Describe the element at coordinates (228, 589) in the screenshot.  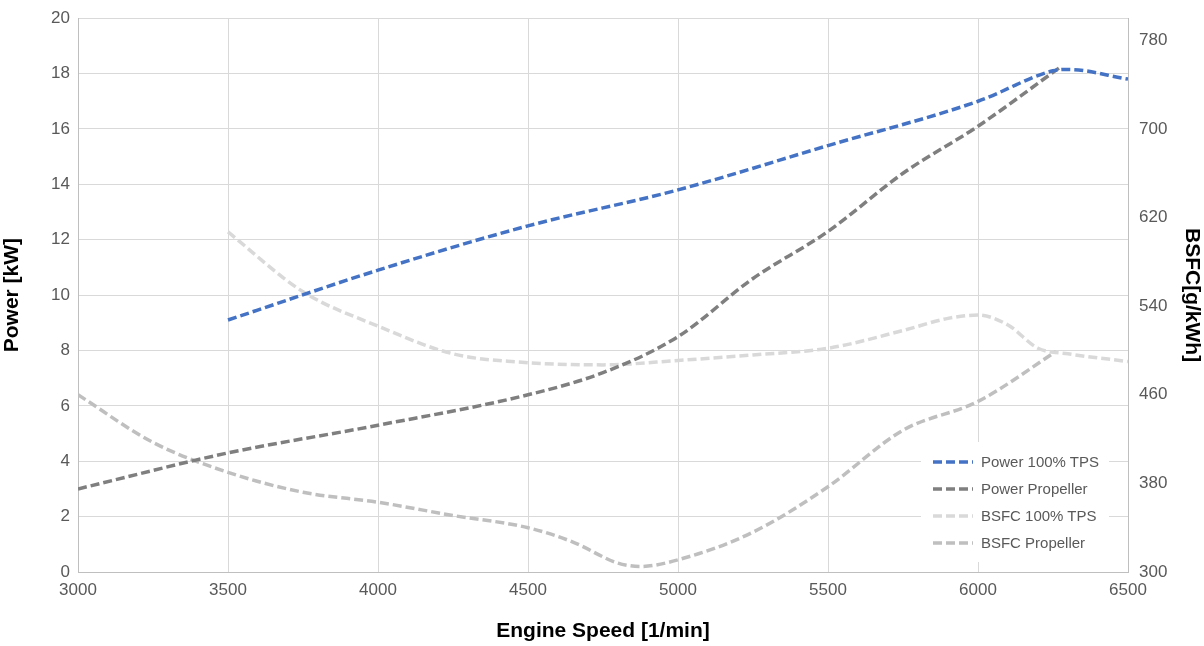
I see `x-tick-label: 3500` at that location.